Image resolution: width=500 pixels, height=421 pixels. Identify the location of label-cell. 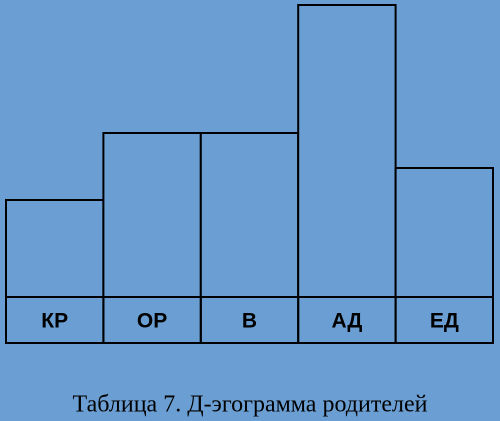
(444, 320).